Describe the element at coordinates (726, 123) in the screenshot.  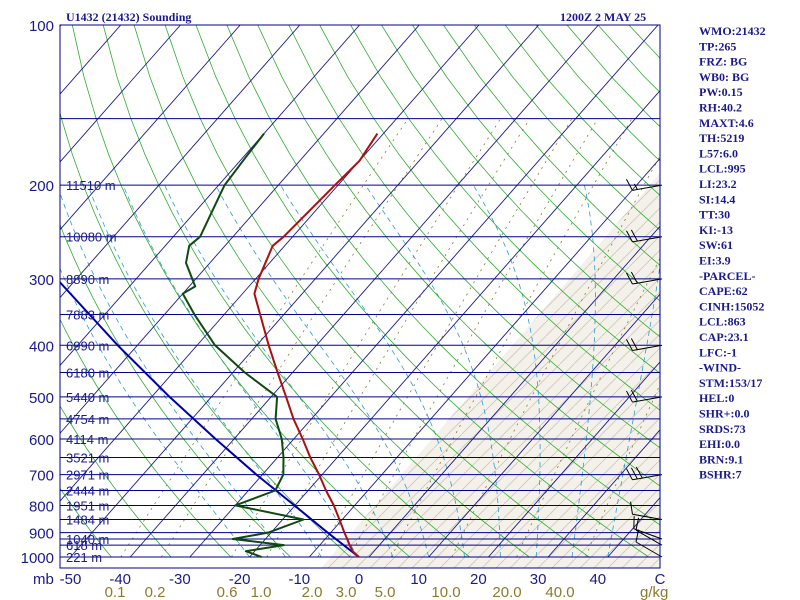
I see `index-item: MAXT:4.6` at that location.